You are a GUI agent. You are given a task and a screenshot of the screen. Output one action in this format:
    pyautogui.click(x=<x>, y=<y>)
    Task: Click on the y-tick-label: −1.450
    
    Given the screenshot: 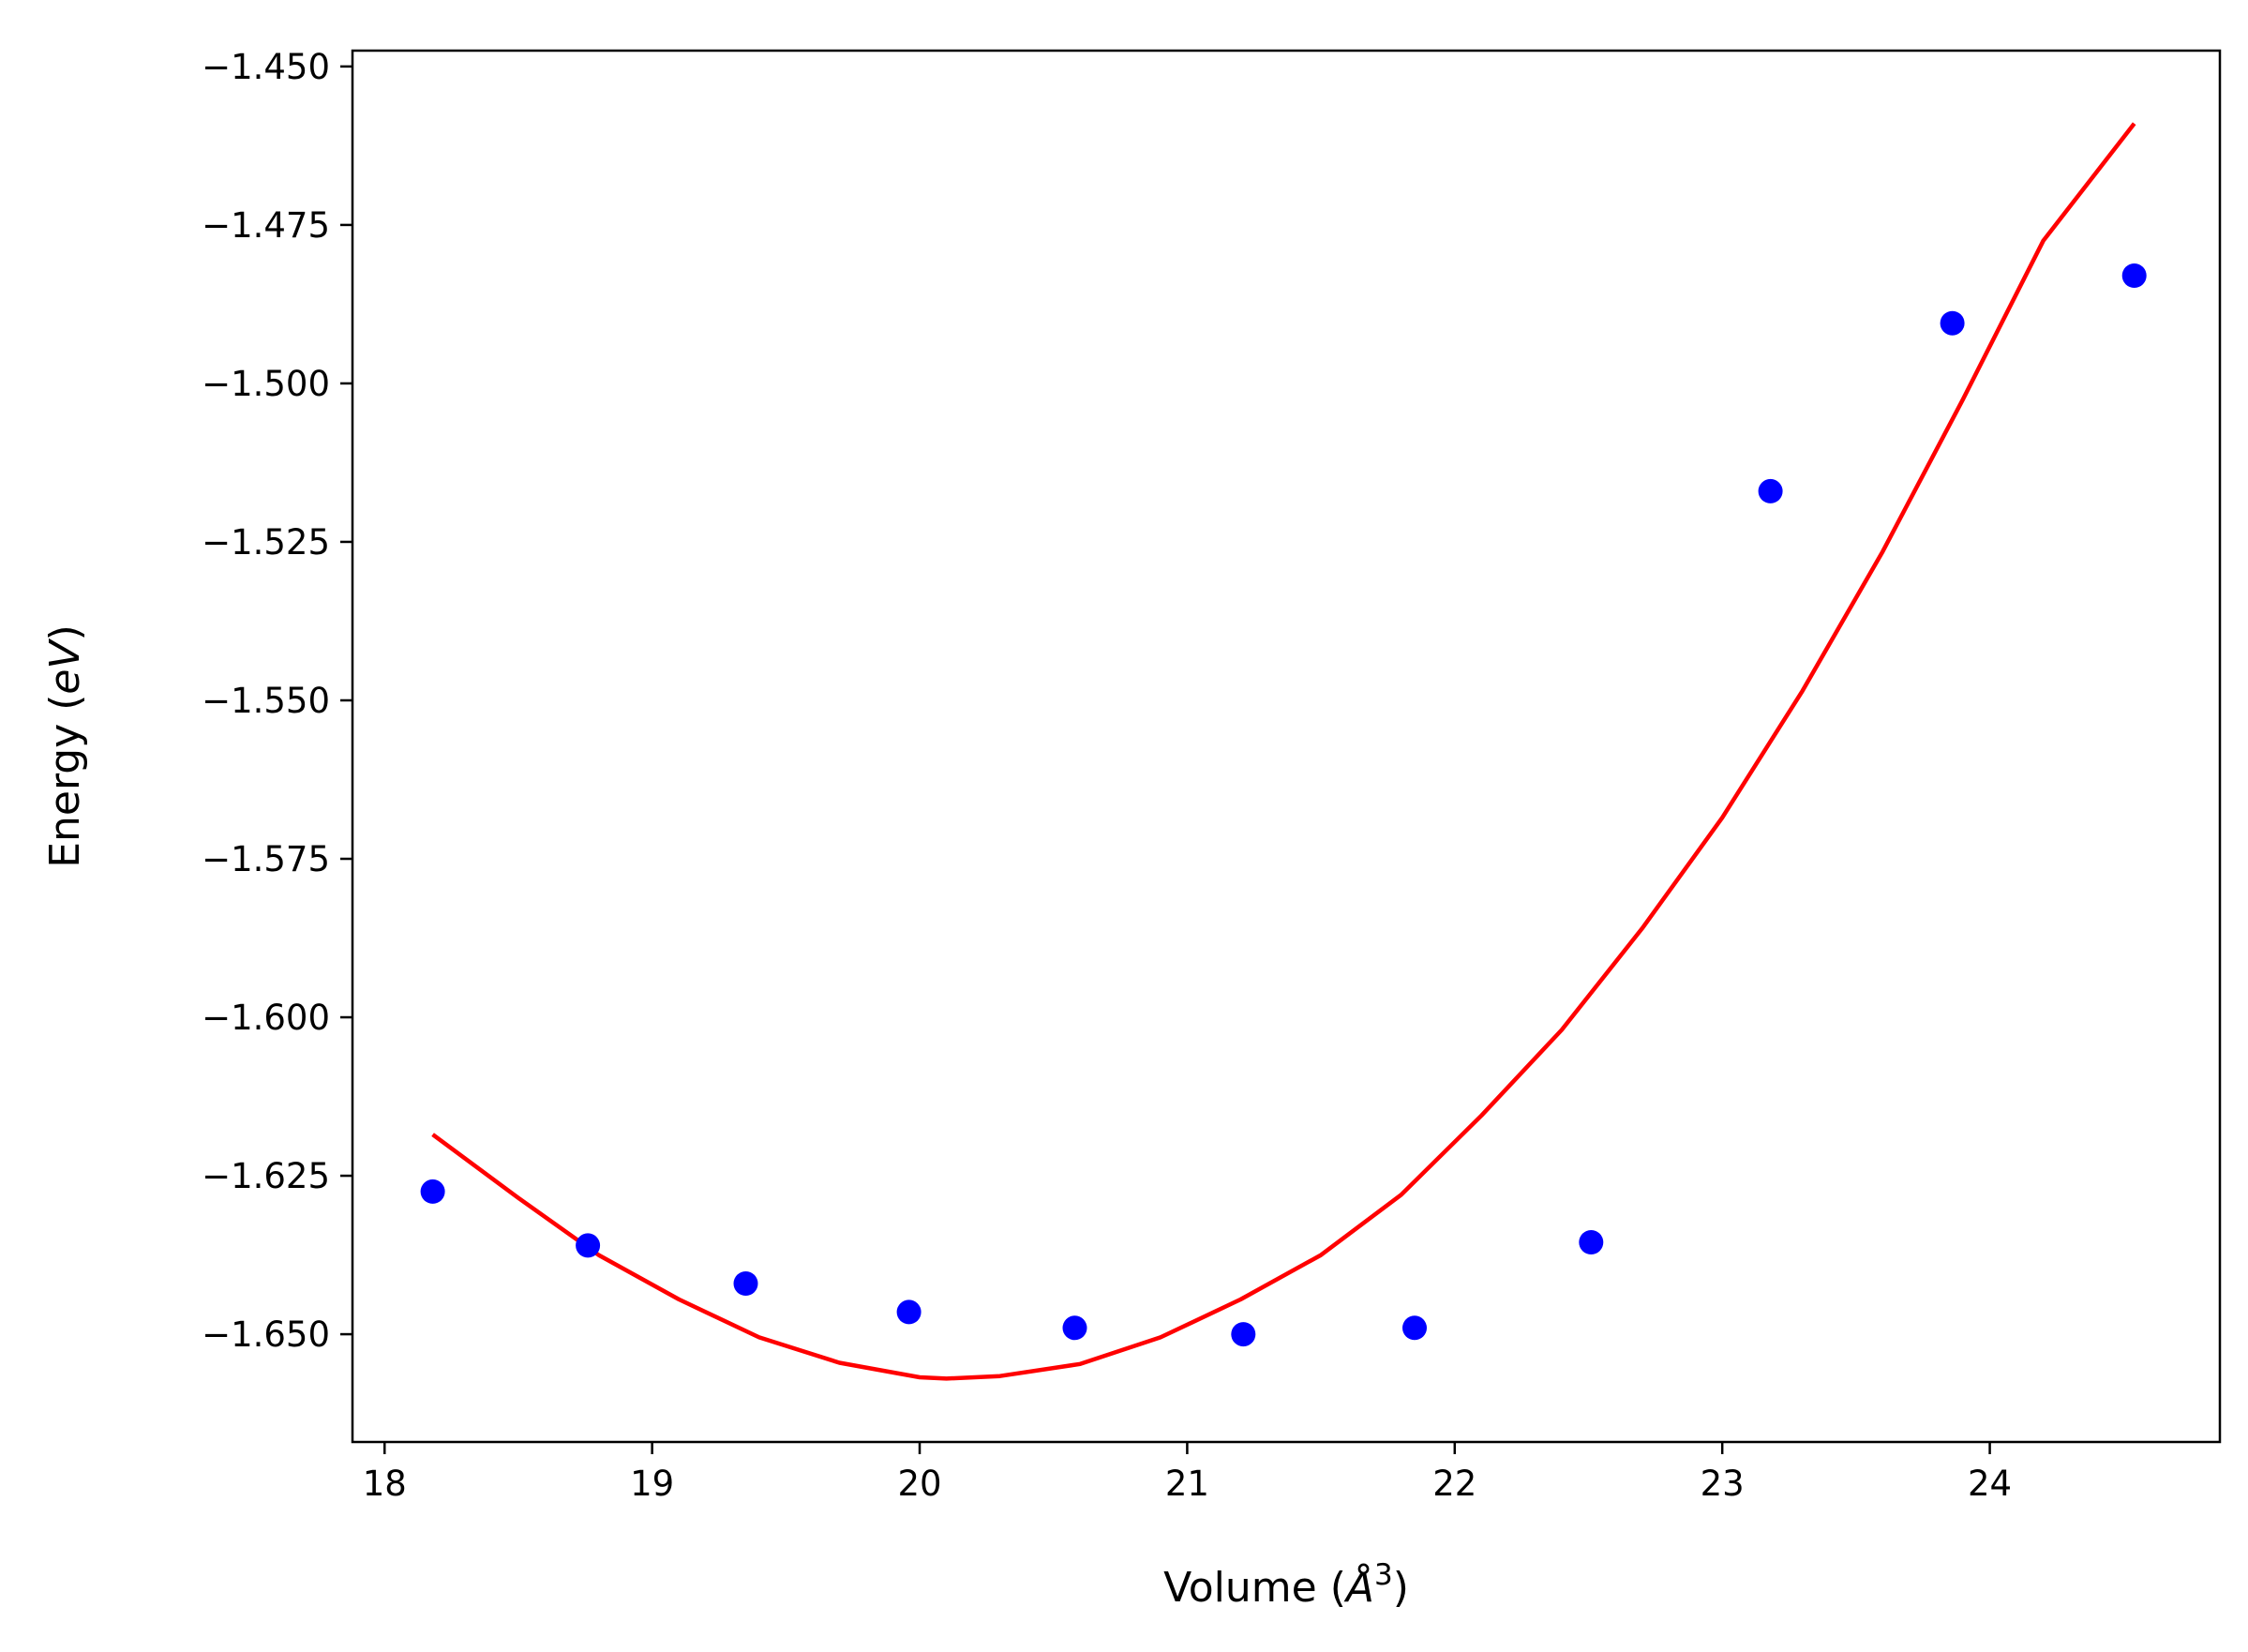 What is the action you would take?
    pyautogui.click(x=266, y=67)
    